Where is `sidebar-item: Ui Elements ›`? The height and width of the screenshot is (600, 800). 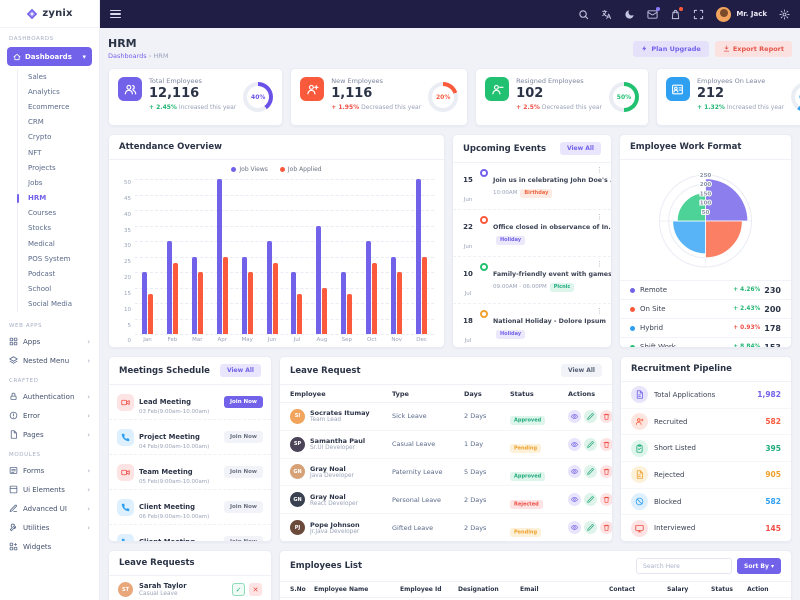
sidebar-item: Ui Elements › is located at coordinates (49, 489).